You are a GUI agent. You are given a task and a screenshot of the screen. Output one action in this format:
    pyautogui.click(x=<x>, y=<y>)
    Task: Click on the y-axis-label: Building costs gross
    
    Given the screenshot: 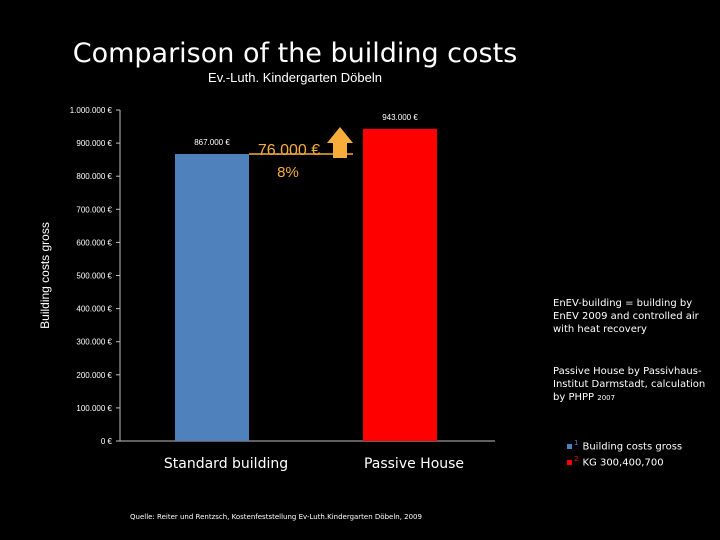 What is the action you would take?
    pyautogui.click(x=45, y=275)
    